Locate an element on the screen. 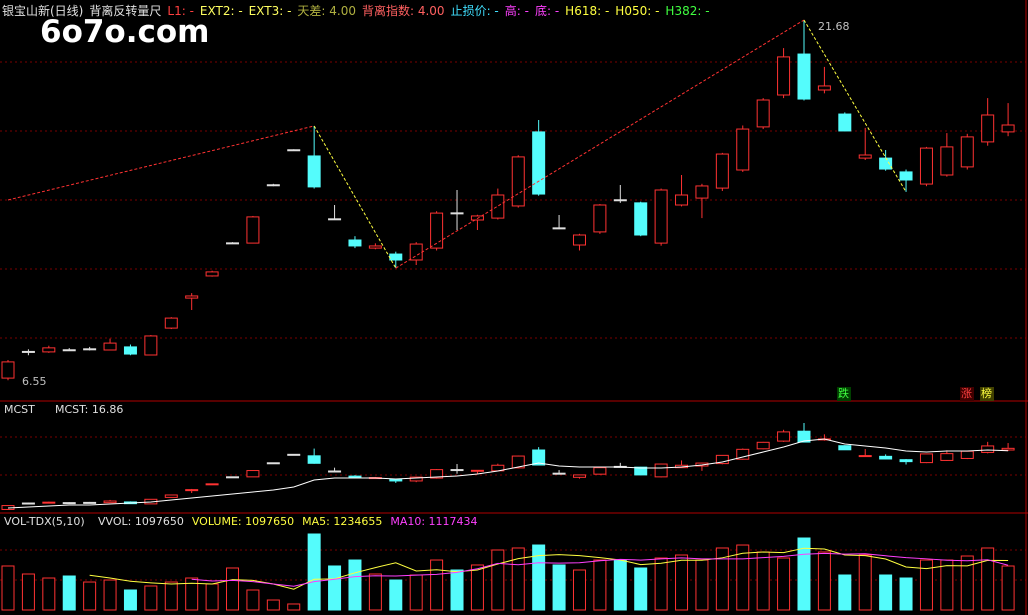 Image resolution: width=1028 pixels, height=615 pixels. panel-title: VOL-TDX(5,10) is located at coordinates (44, 521).